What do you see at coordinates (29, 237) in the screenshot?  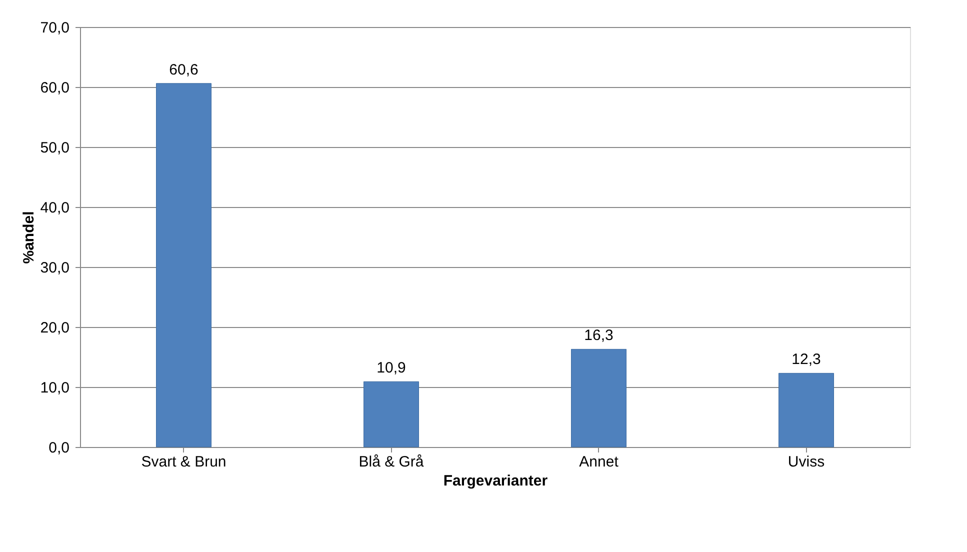 I see `y-axis-title: %andel` at bounding box center [29, 237].